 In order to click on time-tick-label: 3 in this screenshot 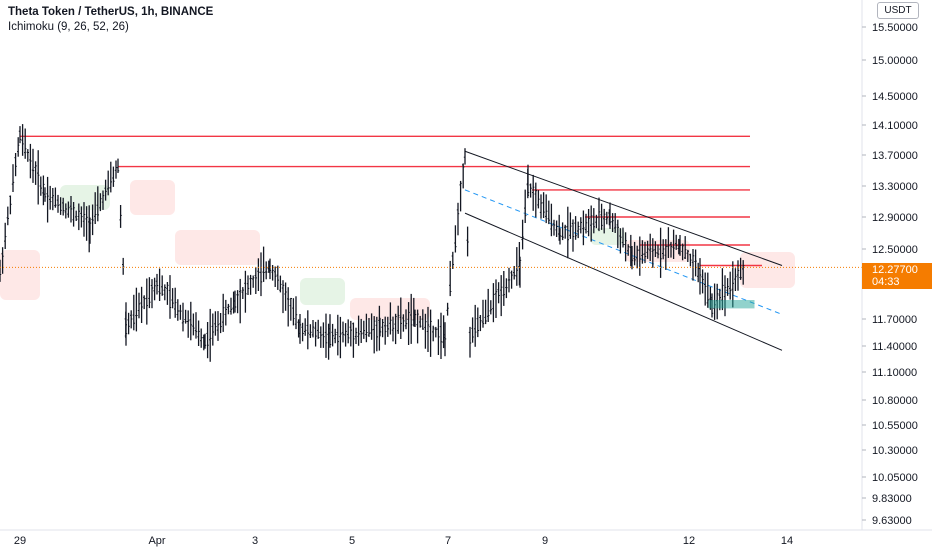, I will do `click(255, 541)`.